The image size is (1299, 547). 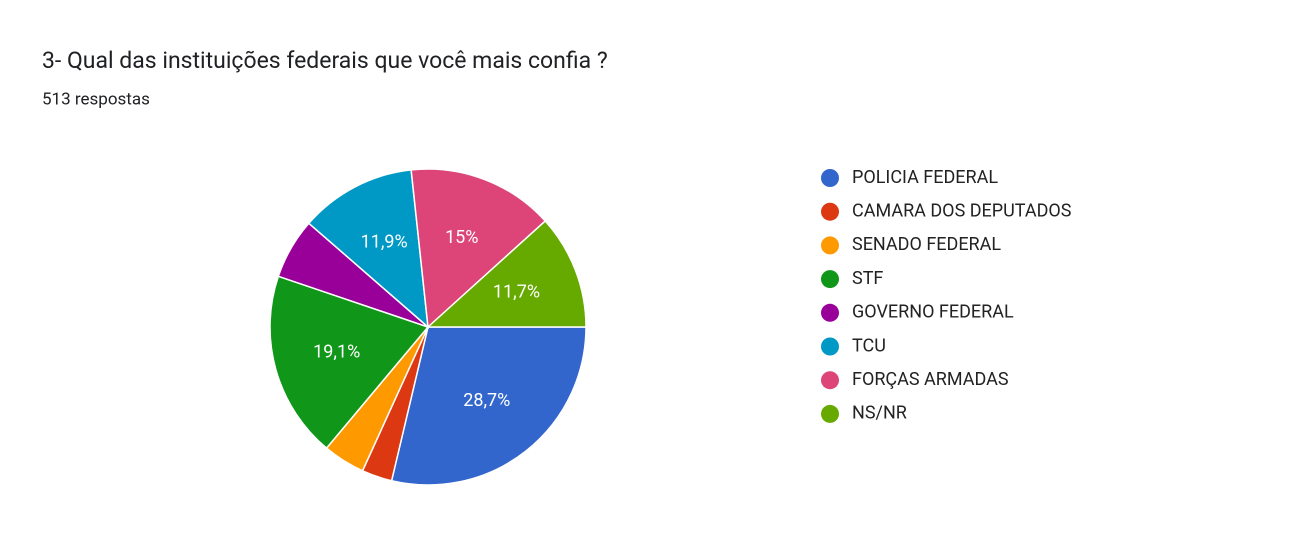 I want to click on legend-label: SENADO FEDERAL, so click(x=926, y=244).